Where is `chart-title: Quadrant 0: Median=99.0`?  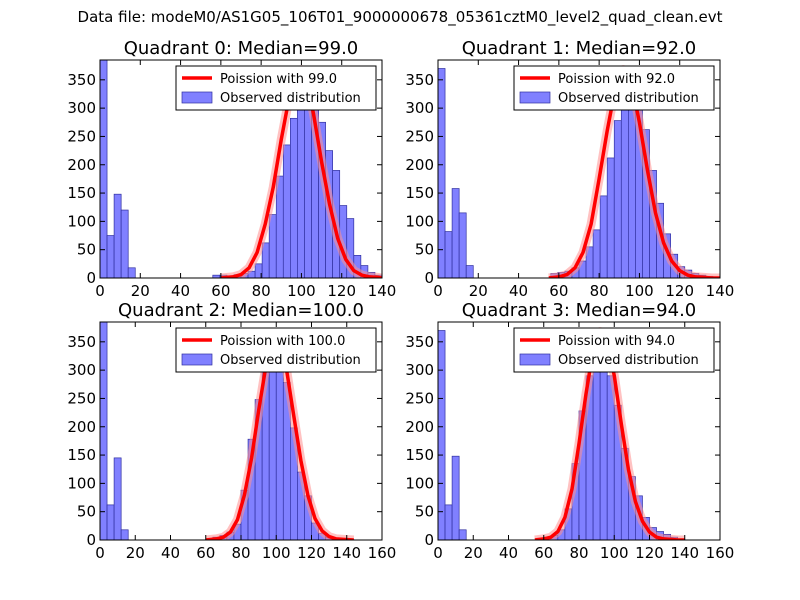
chart-title: Quadrant 0: Median=99.0 is located at coordinates (241, 48).